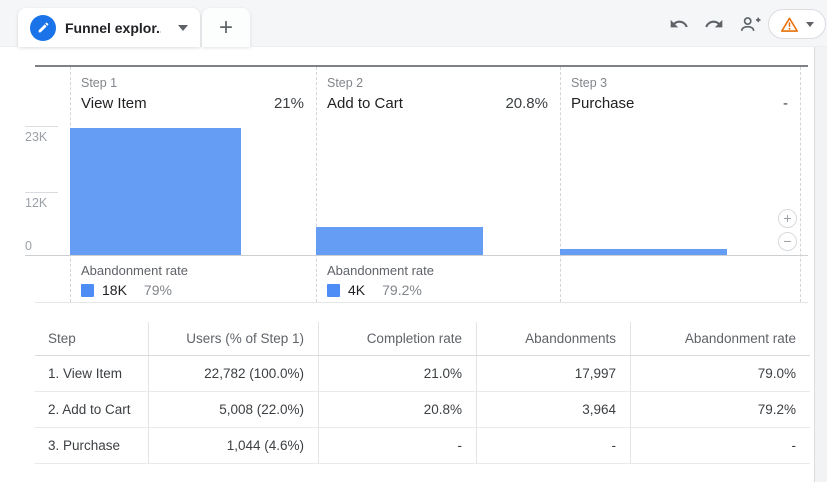  What do you see at coordinates (357, 290) in the screenshot?
I see `abandonment-users: 4K` at bounding box center [357, 290].